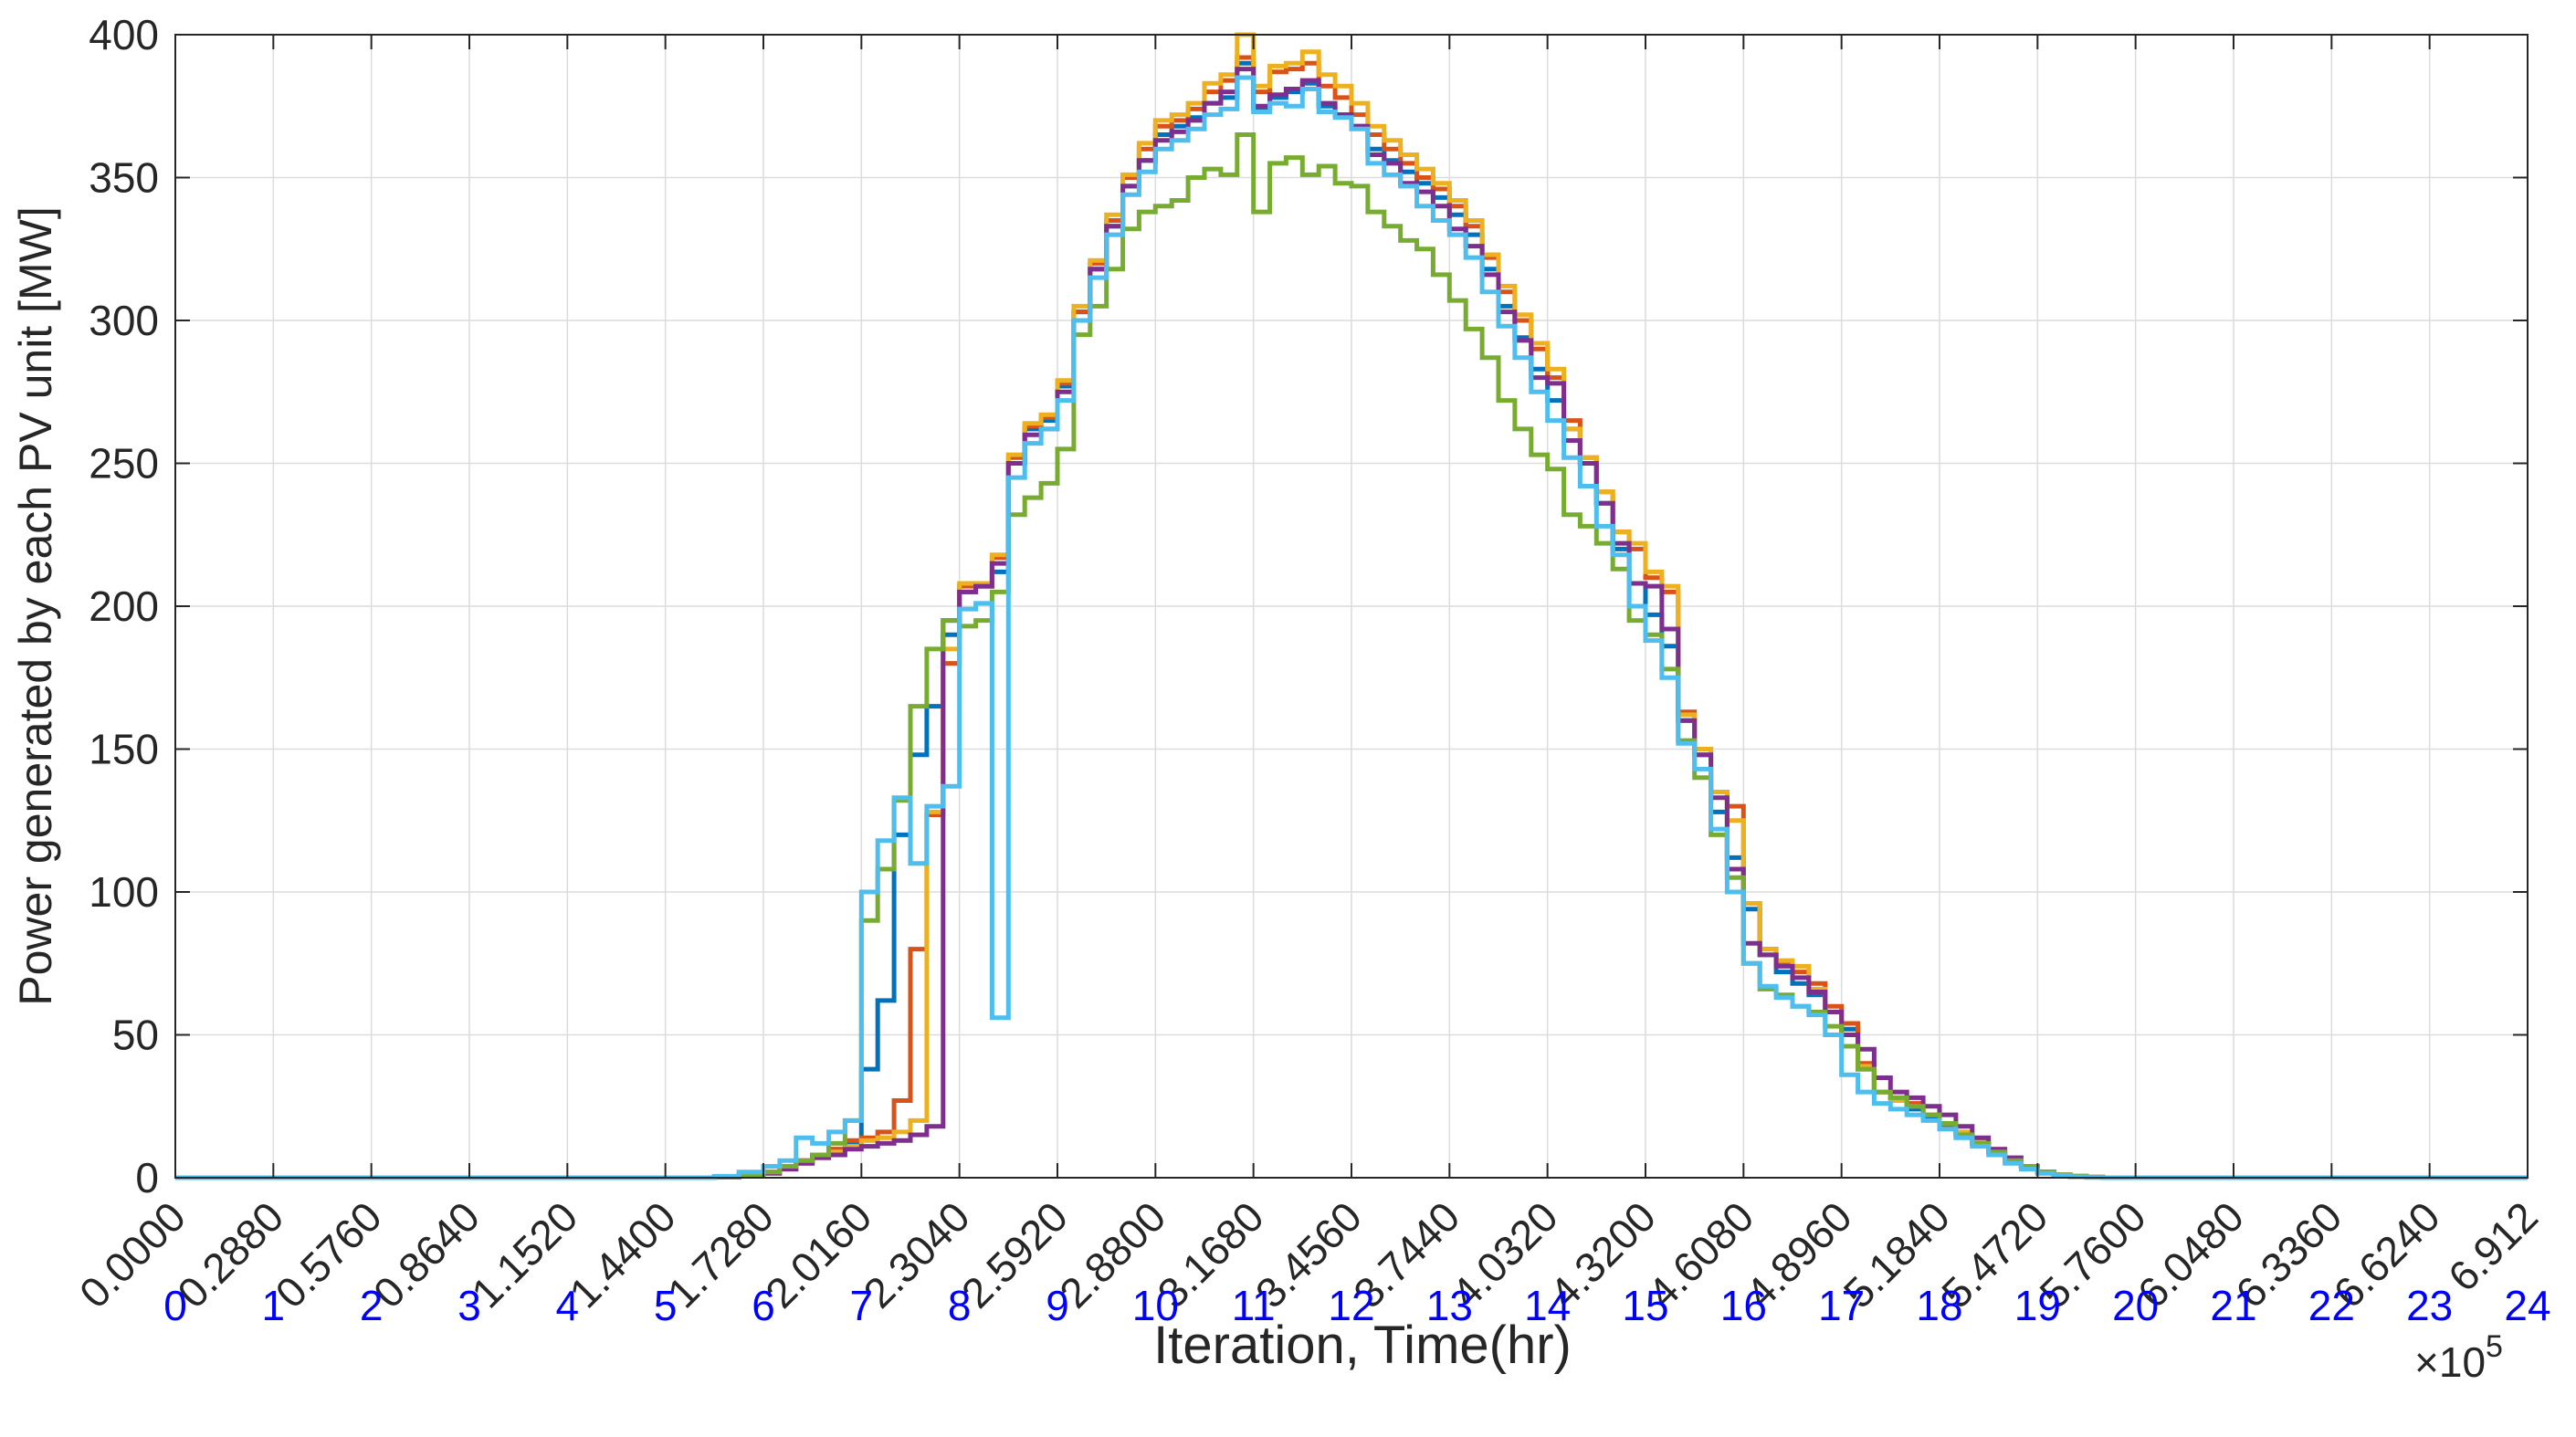 The height and width of the screenshot is (1437, 2576). What do you see at coordinates (124, 892) in the screenshot?
I see `y-tick-label: 100` at bounding box center [124, 892].